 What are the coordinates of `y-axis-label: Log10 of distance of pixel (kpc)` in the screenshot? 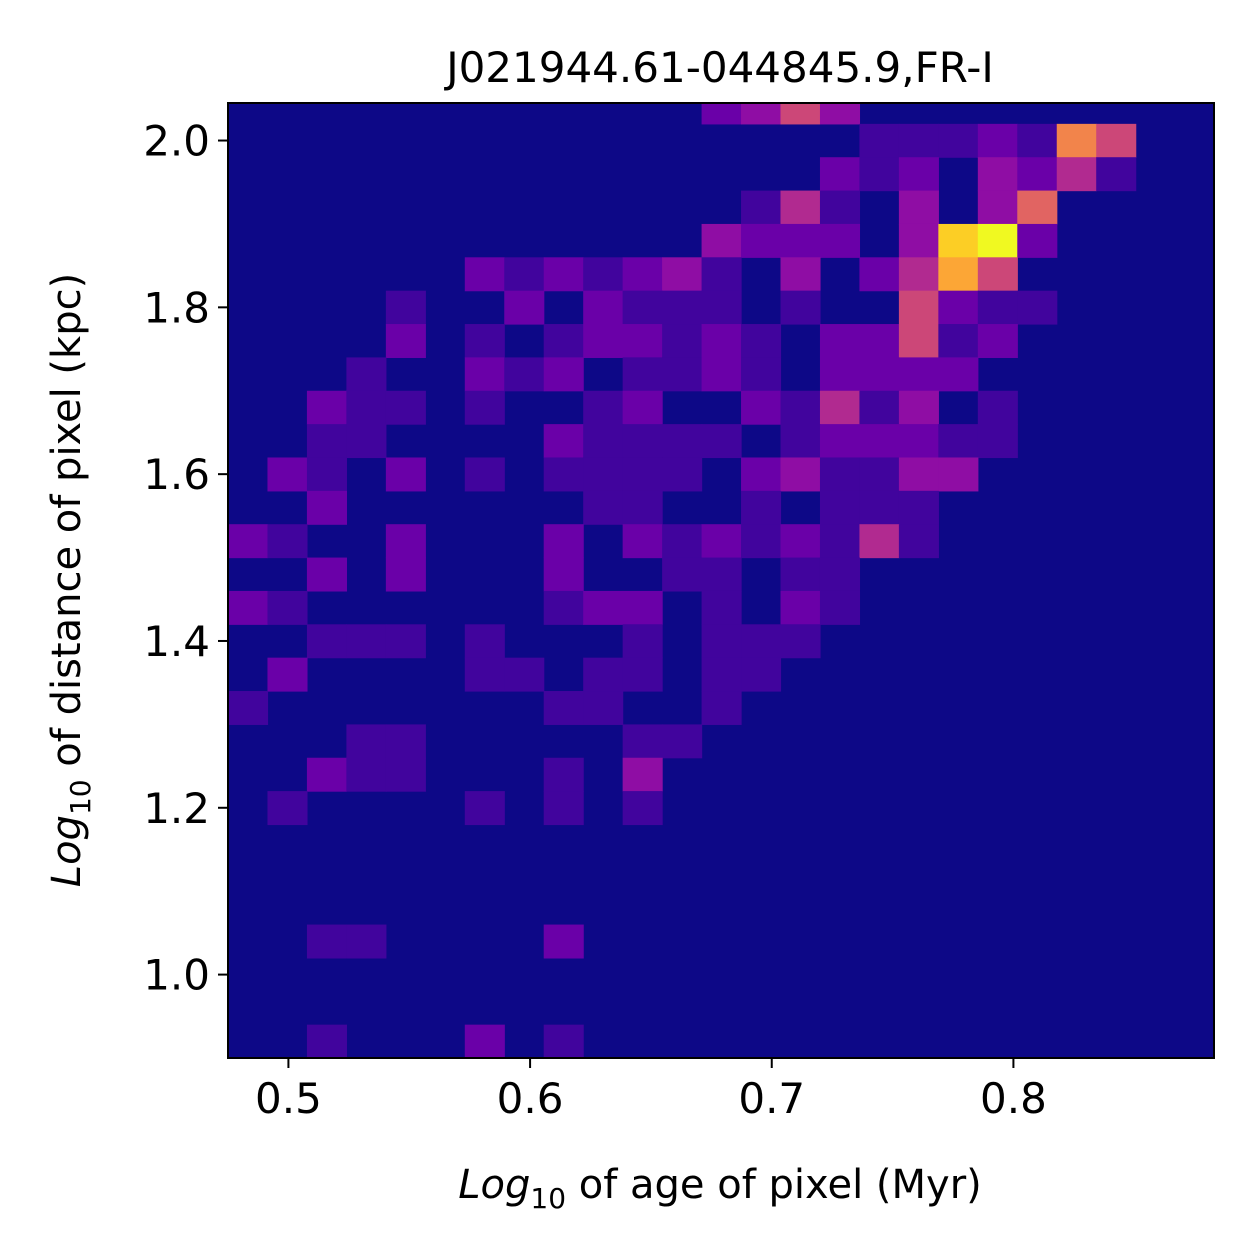 It's located at (70, 580).